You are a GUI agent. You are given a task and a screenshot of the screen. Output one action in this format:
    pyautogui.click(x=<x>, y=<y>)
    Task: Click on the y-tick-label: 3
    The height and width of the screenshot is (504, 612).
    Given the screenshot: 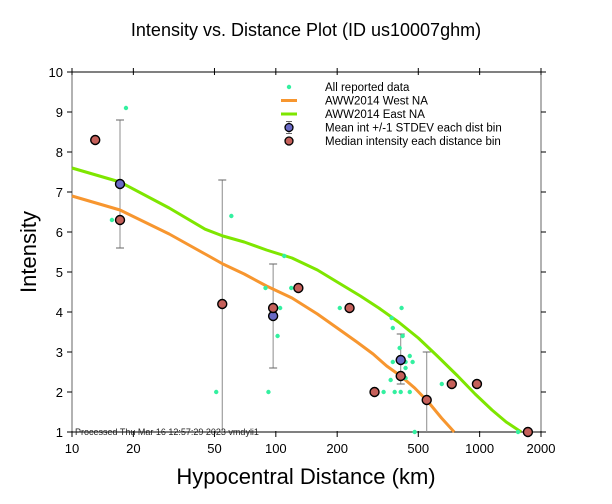 What is the action you would take?
    pyautogui.click(x=59, y=352)
    